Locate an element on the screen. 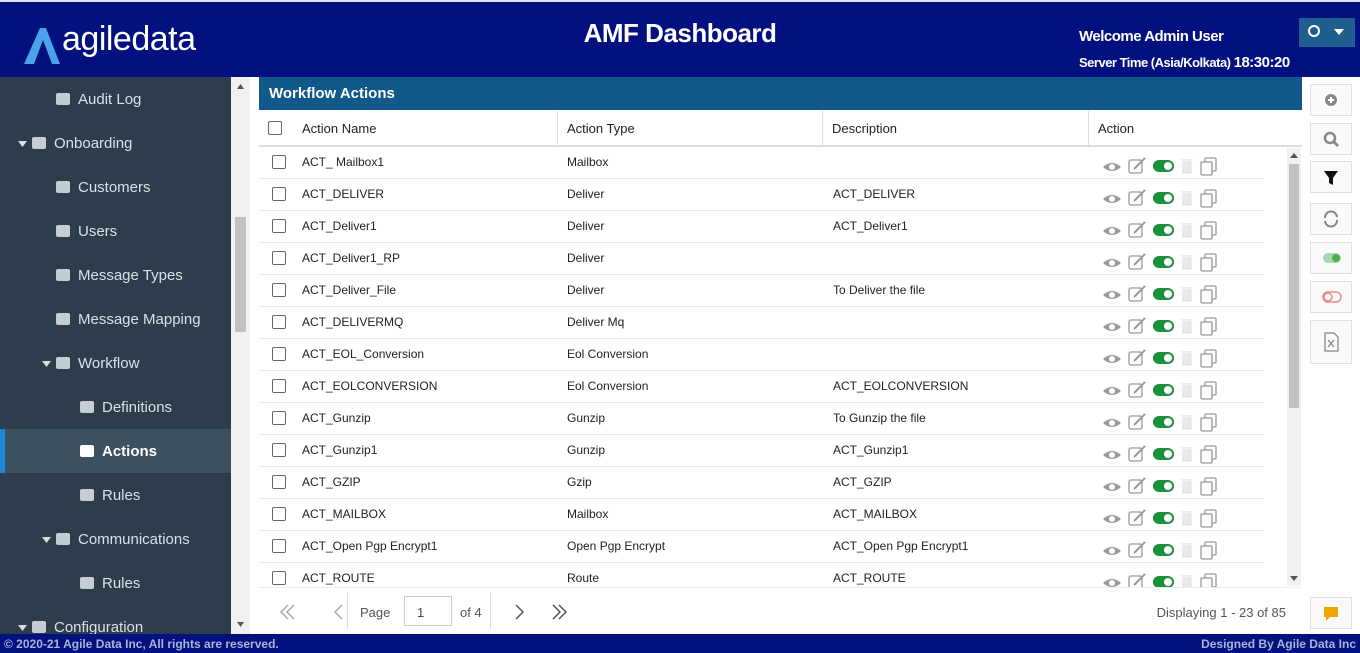 This screenshot has height=653, width=1360. nav-item: Workflow is located at coordinates (115, 363).